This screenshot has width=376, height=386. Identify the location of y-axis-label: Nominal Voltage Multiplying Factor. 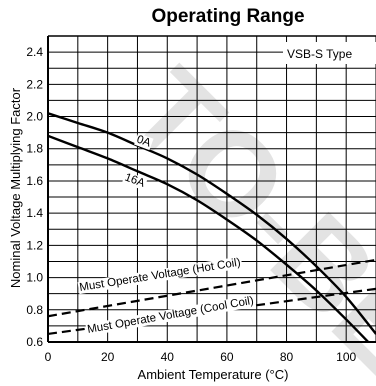
(15, 187).